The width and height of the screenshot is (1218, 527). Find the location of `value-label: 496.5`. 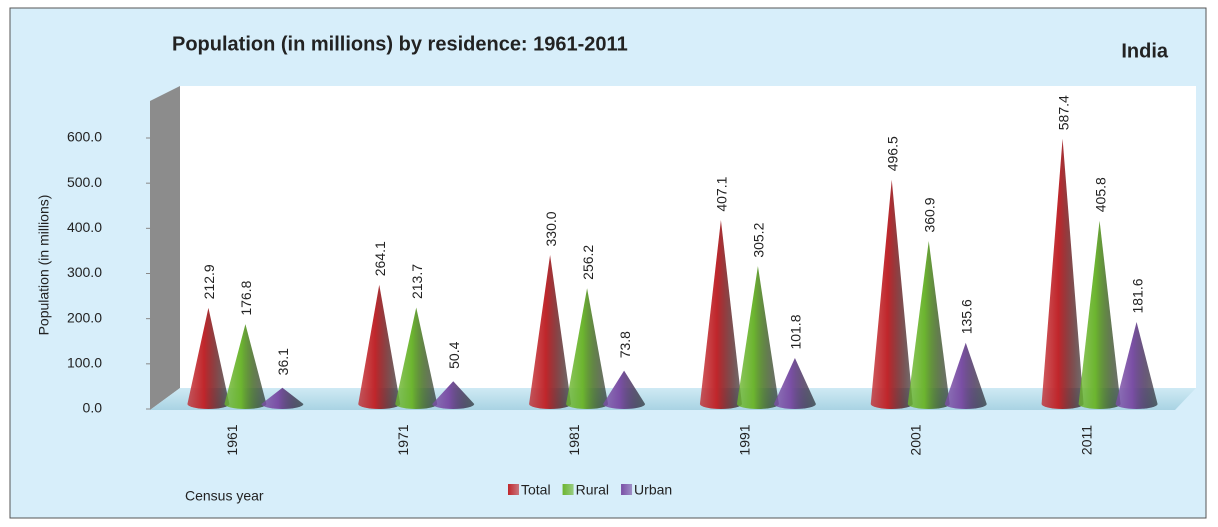

value-label: 496.5 is located at coordinates (892, 153).